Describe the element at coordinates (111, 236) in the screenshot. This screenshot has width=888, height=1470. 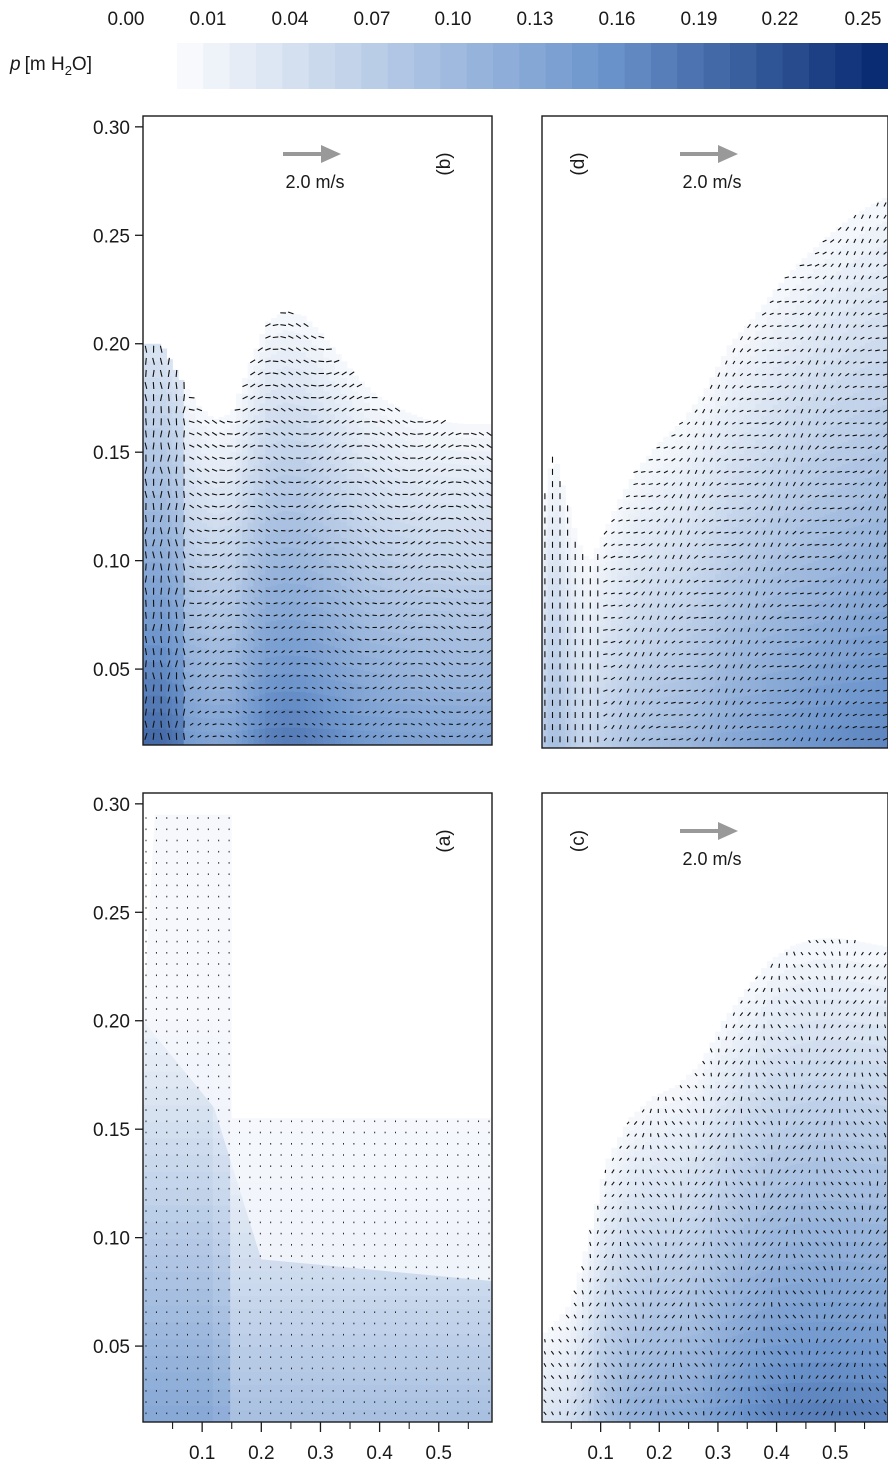
I see `y-tick-label: 0.25` at that location.